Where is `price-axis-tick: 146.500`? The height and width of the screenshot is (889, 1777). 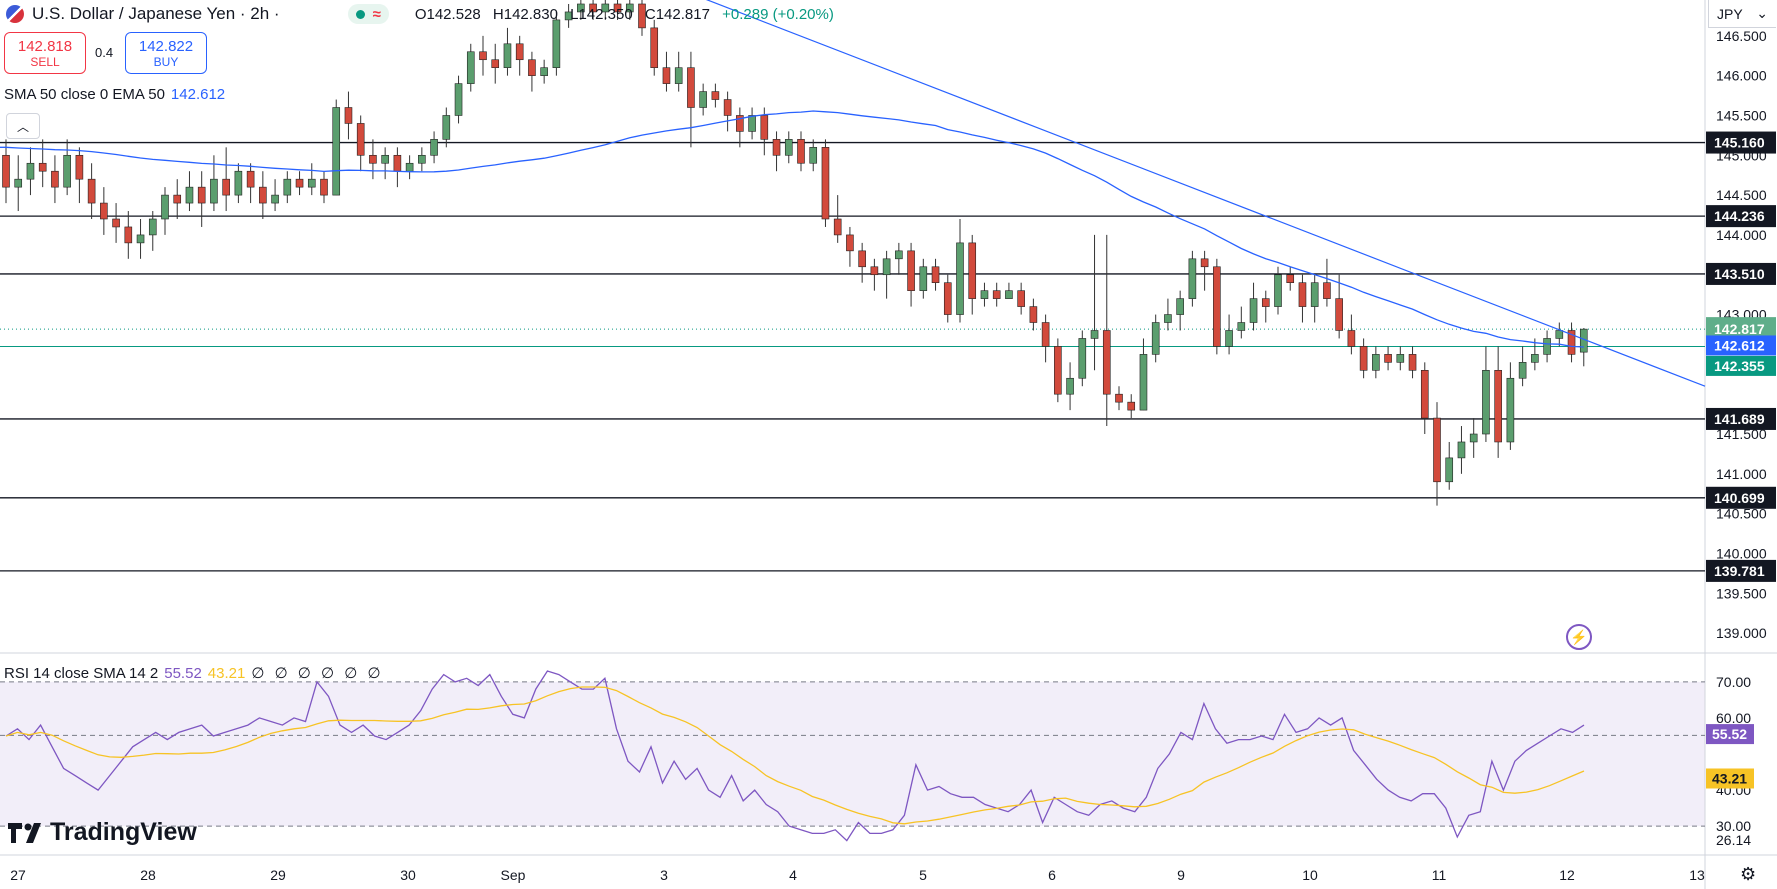
price-axis-tick: 146.500 is located at coordinates (1741, 36).